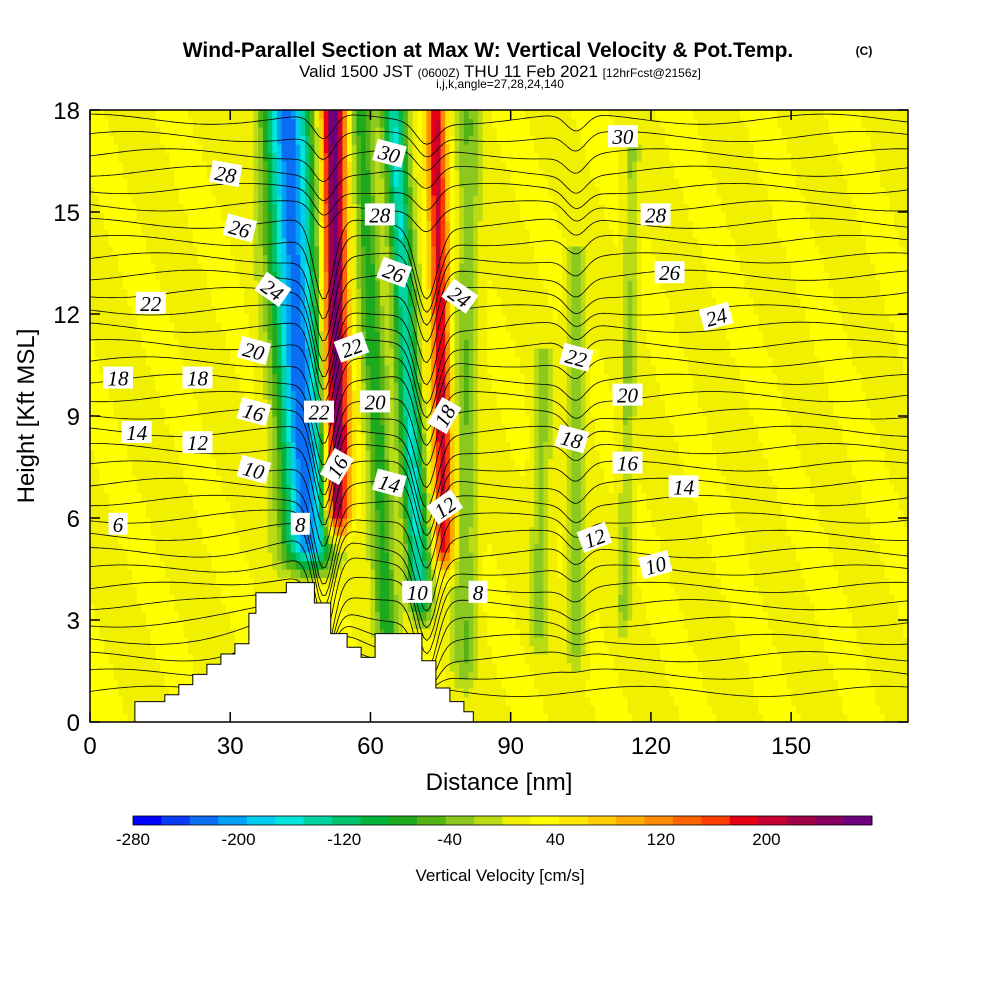 This screenshot has height=1000, width=1000. Describe the element at coordinates (356, 71) in the screenshot. I see `valid-prefix: Valid 1500 JST` at that location.